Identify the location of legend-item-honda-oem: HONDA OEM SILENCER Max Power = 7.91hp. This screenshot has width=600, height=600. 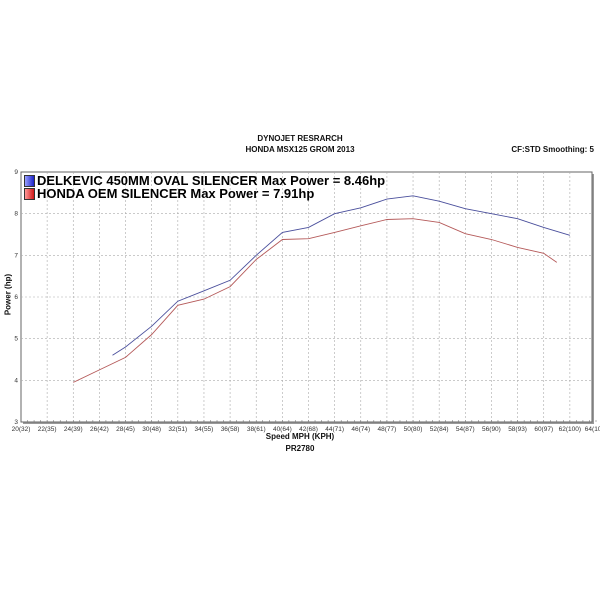
(169, 193).